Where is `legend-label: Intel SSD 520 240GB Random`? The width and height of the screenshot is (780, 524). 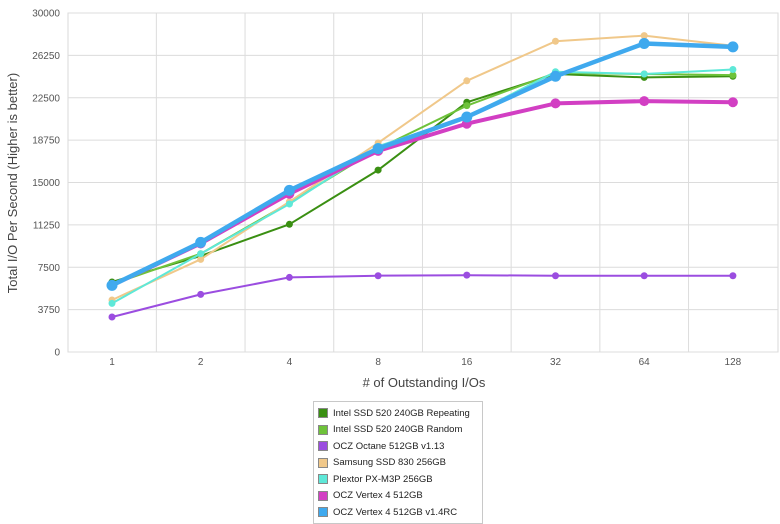 legend-label: Intel SSD 520 240GB Random is located at coordinates (398, 430).